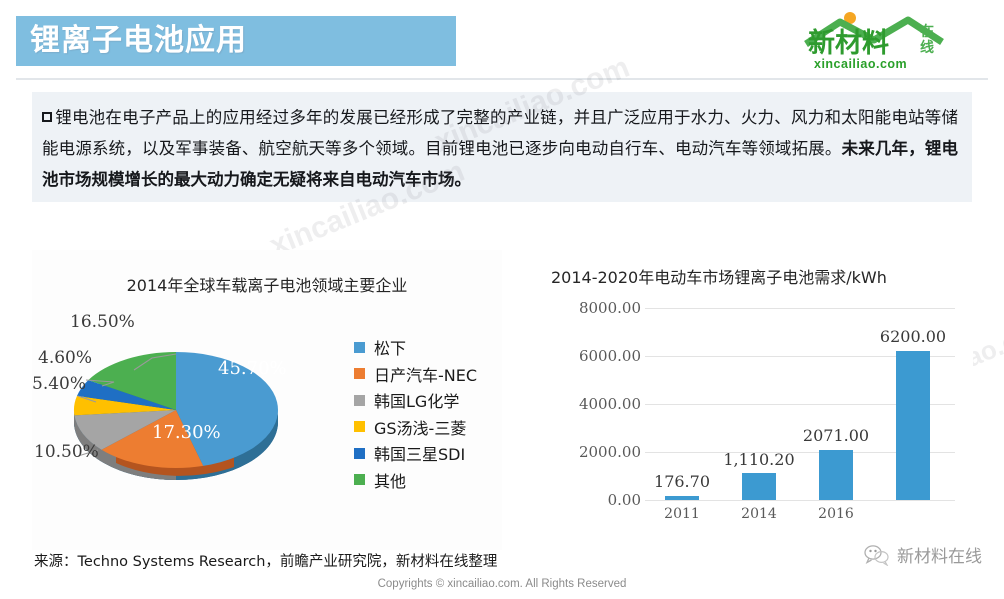 This screenshot has width=1004, height=599. Describe the element at coordinates (186, 432) in the screenshot. I see `pie-label-nissan-nec: 17.30%` at that location.